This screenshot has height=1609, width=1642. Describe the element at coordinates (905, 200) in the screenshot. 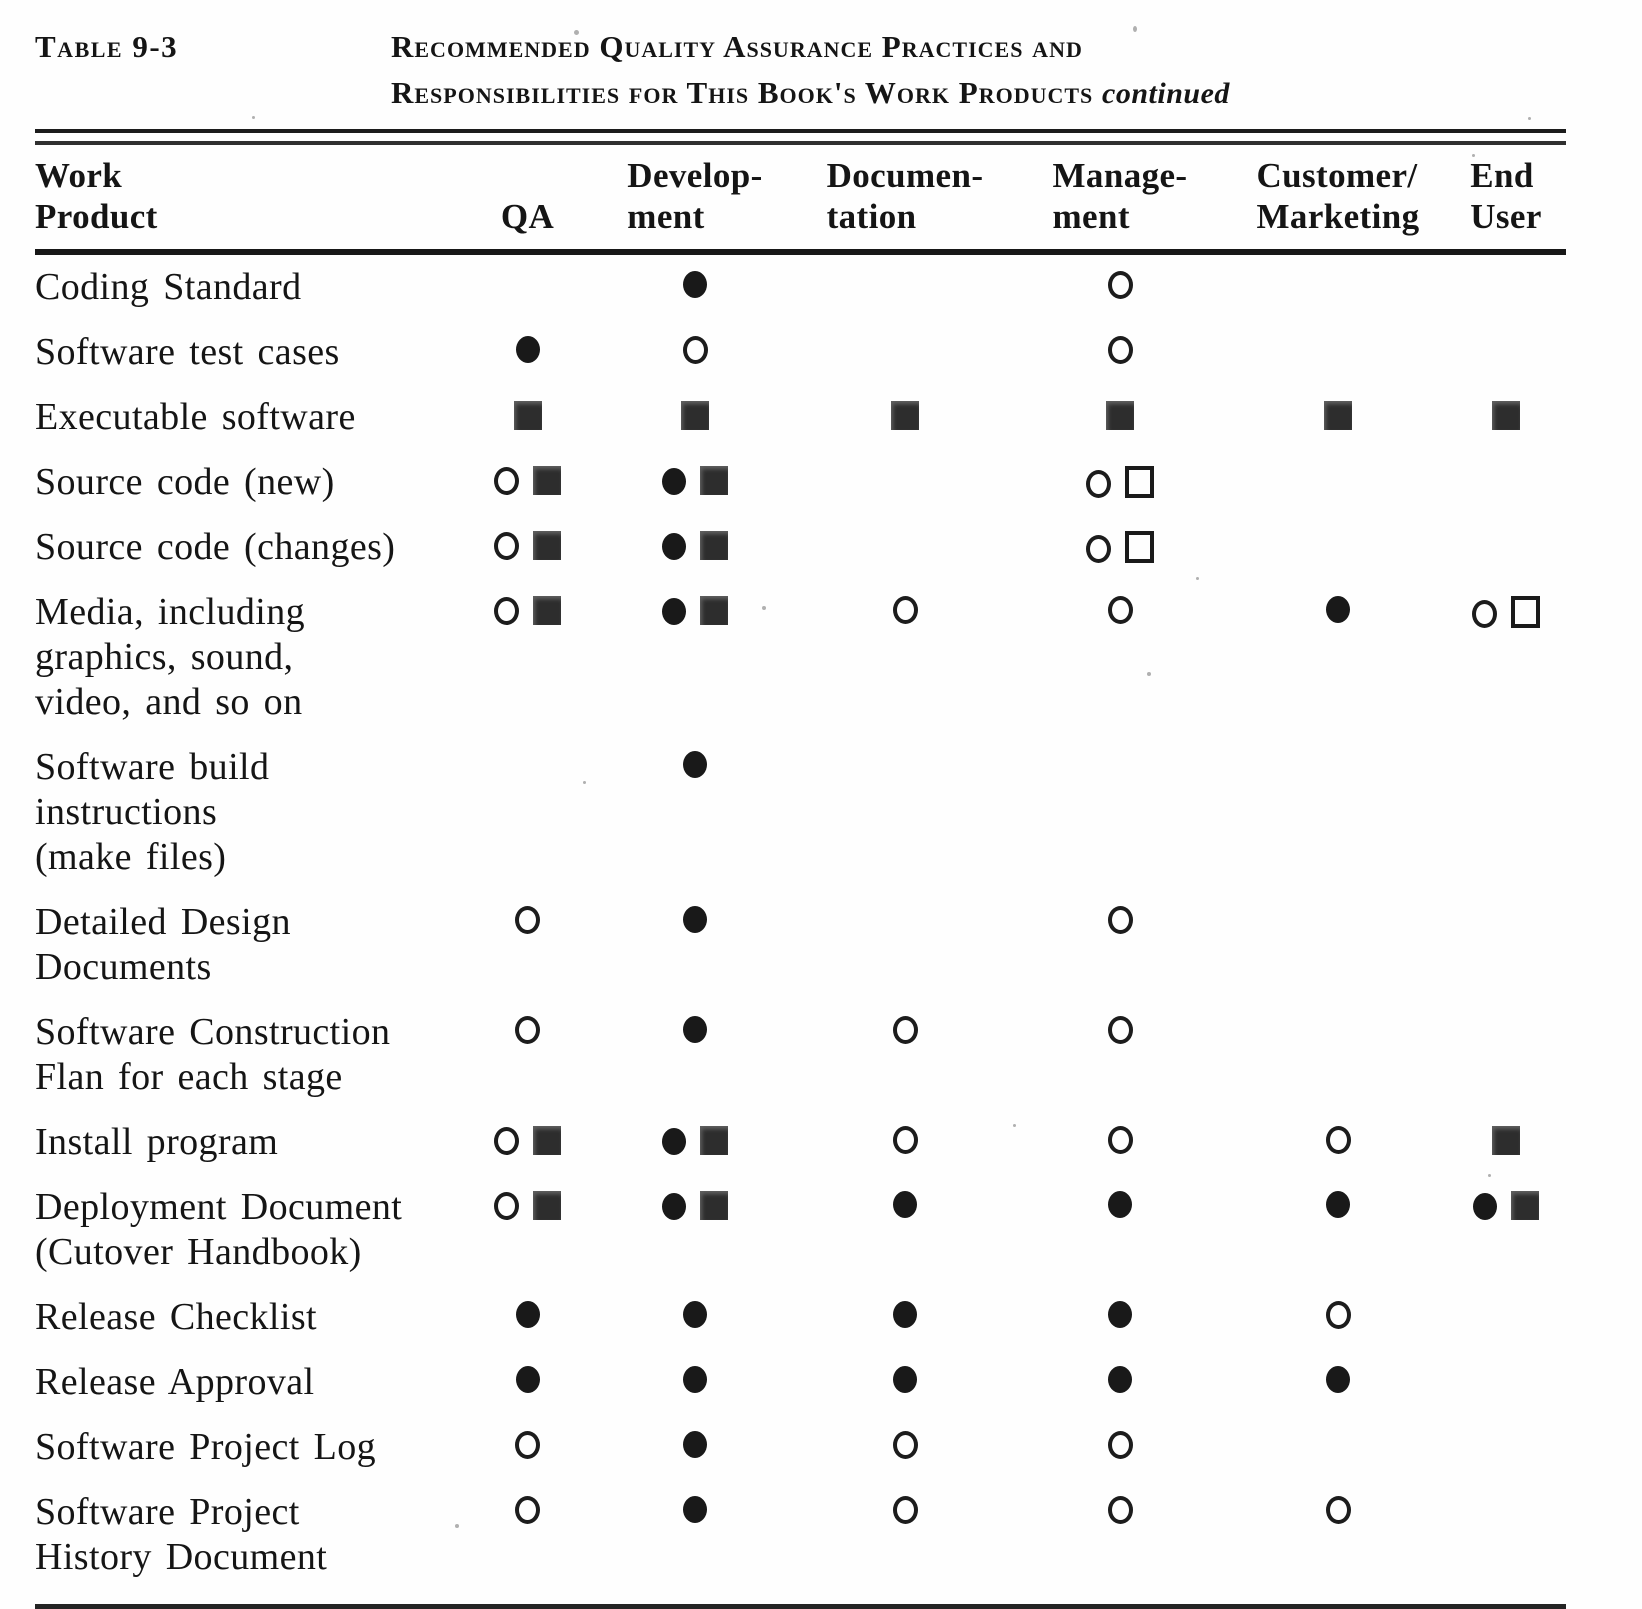

I see `column-header-documentation: Documen-tation` at that location.